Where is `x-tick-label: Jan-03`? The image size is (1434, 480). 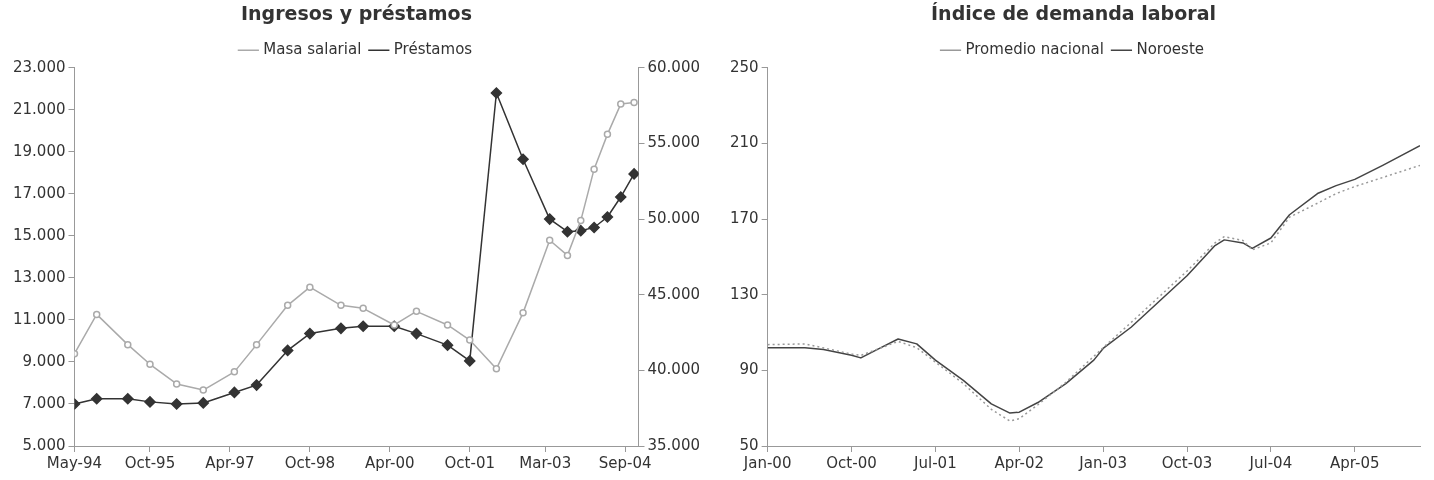 x-tick-label: Jan-03 is located at coordinates (1102, 462).